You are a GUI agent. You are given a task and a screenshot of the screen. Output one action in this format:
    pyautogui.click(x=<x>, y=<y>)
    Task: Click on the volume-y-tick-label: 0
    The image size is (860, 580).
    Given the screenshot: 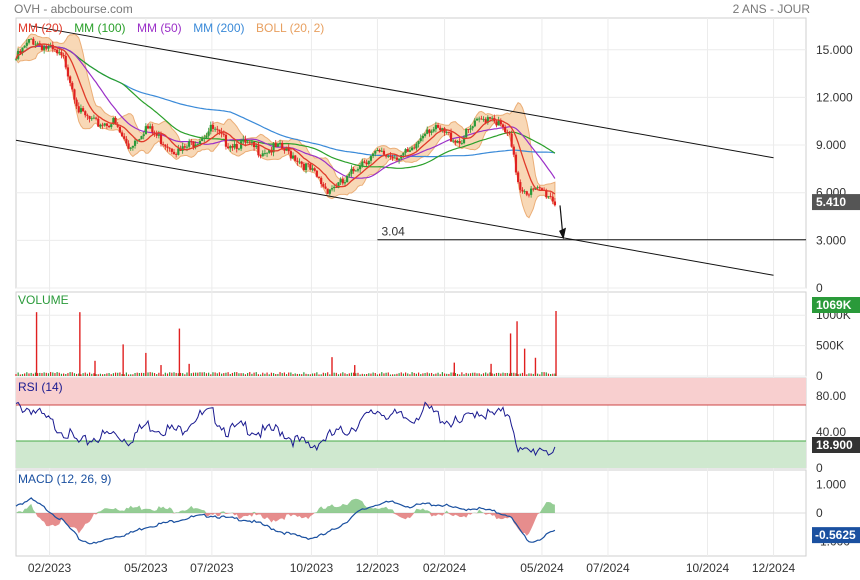 What is the action you would take?
    pyautogui.click(x=819, y=376)
    